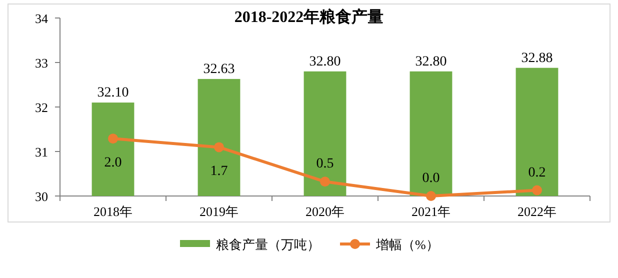 The image size is (618, 278). Describe the element at coordinates (325, 211) in the screenshot. I see `x-tick-label: 2020年` at that location.